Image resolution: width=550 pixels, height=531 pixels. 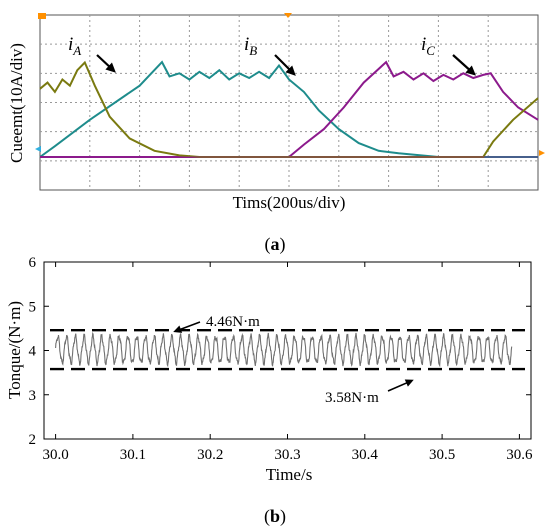 What do you see at coordinates (33, 307) in the screenshot?
I see `y-tick-label: 5` at bounding box center [33, 307].